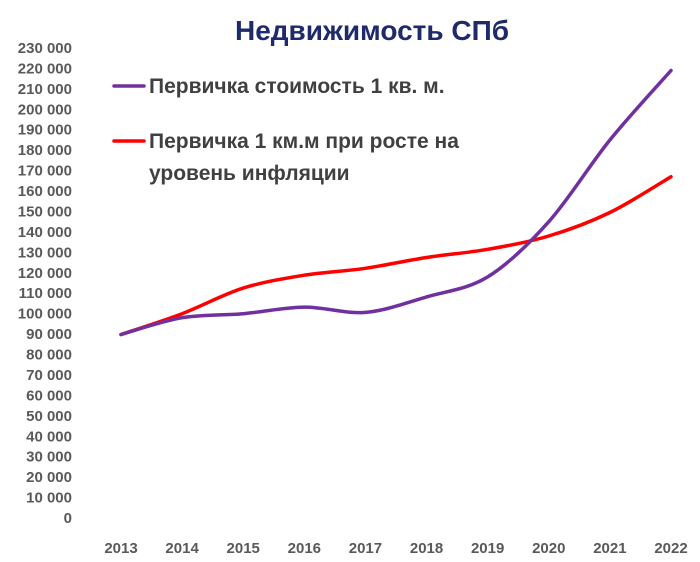  I want to click on y-tick-label: 150 000, so click(45, 211).